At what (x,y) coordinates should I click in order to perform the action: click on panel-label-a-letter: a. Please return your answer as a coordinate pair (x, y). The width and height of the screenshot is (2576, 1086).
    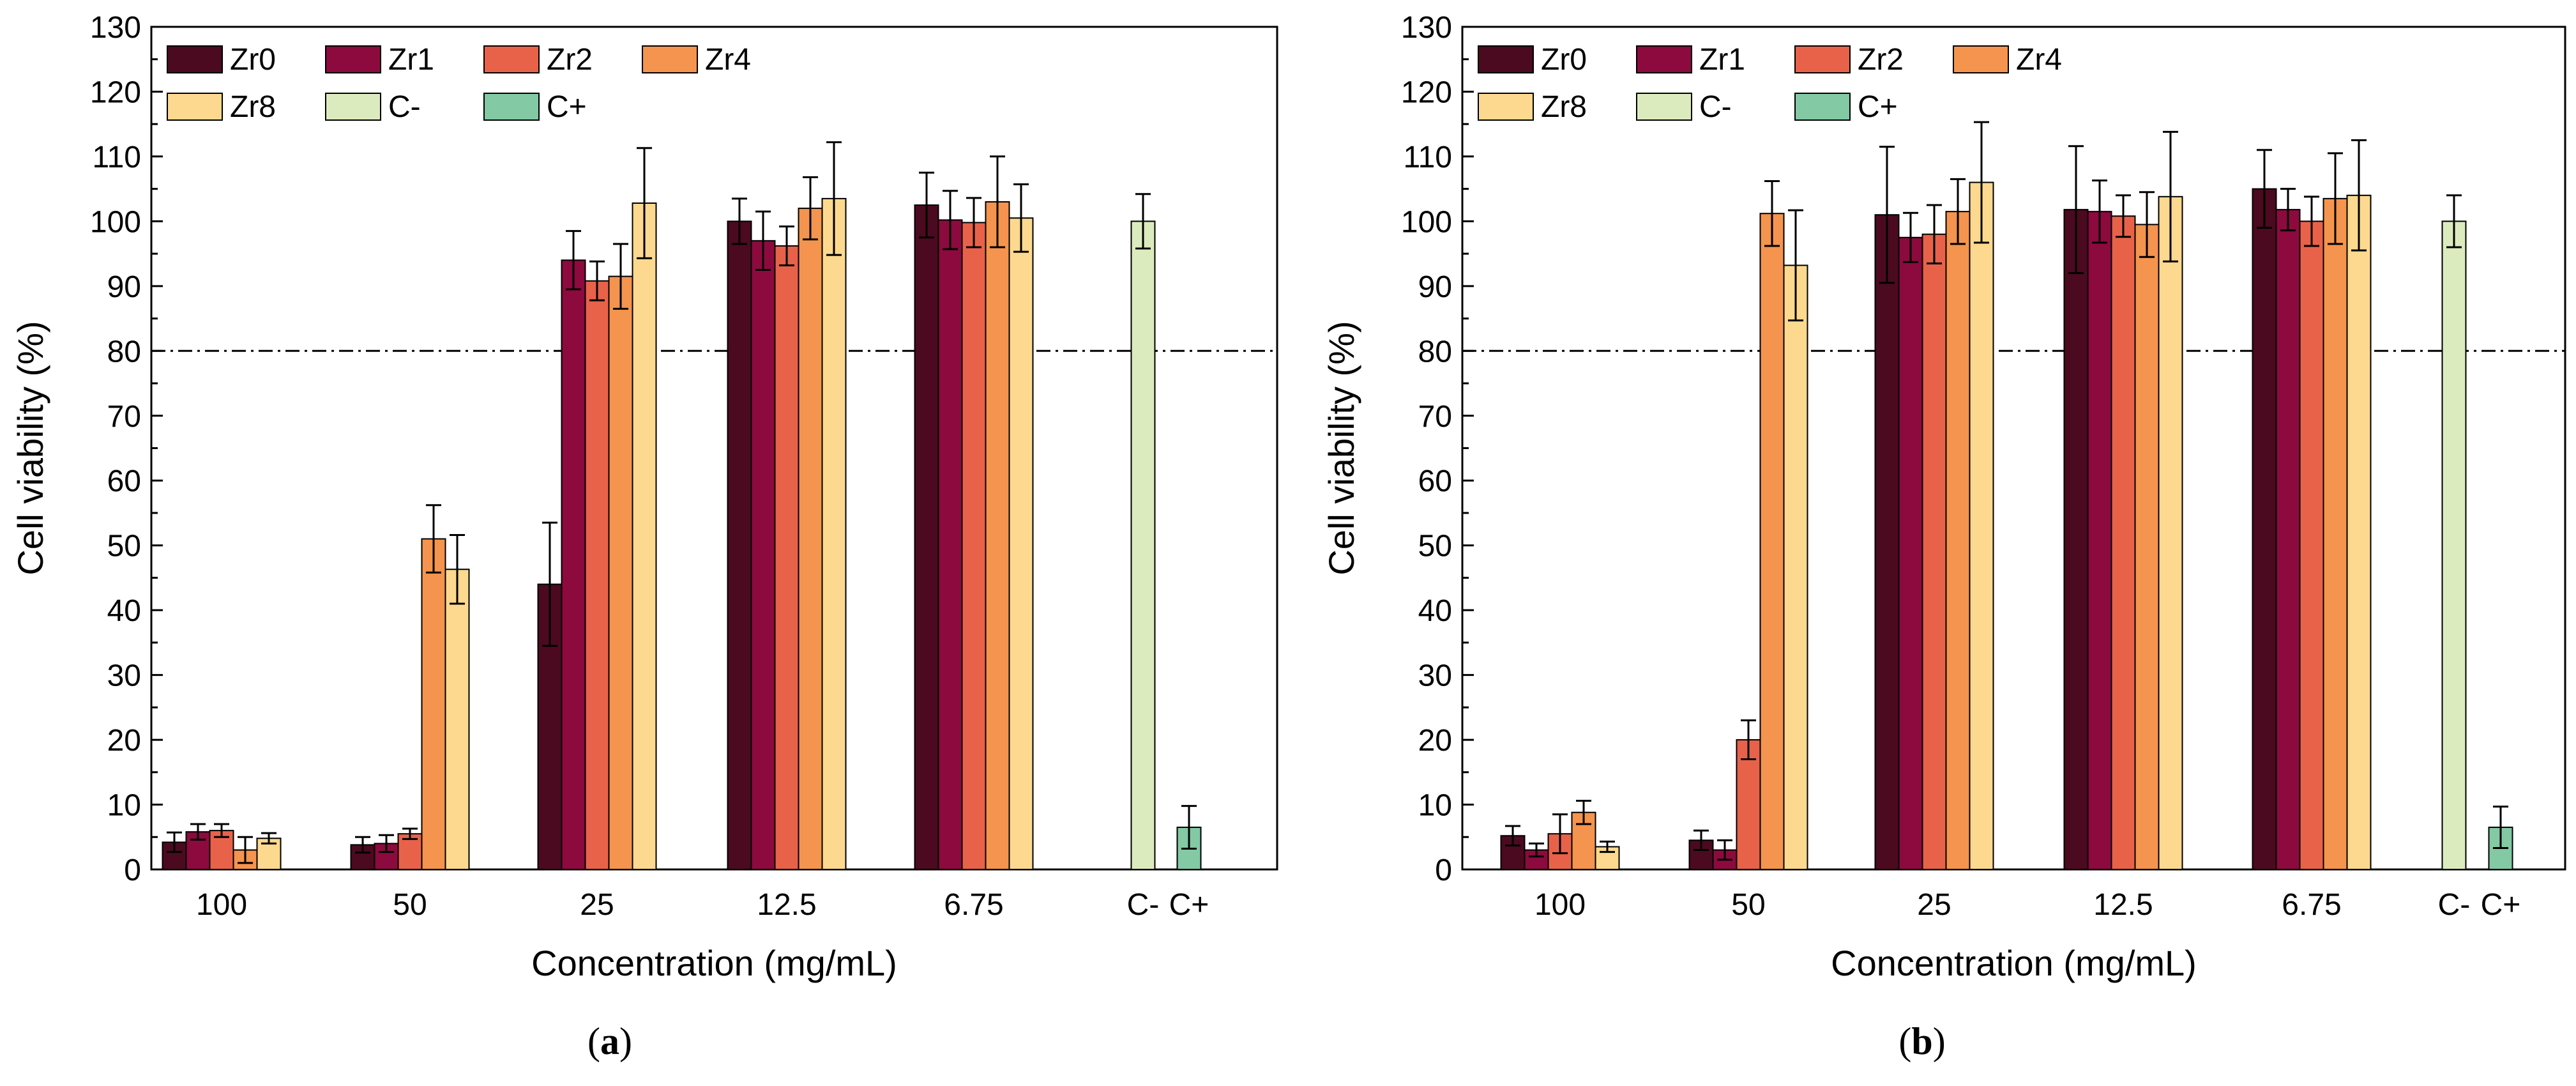
    Looking at the image, I should click on (610, 1041).